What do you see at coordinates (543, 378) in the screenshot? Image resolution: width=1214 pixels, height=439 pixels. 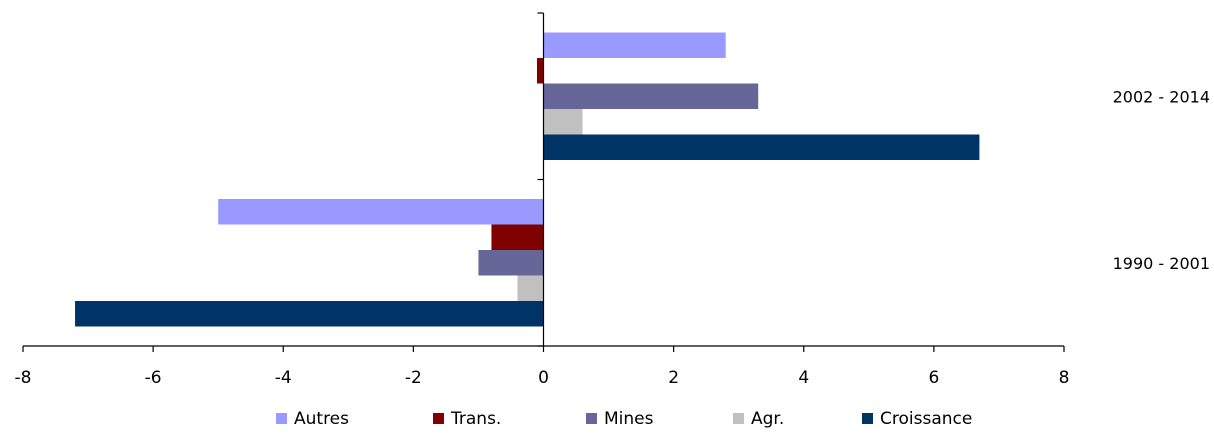 I see `x-tick-label: 0` at bounding box center [543, 378].